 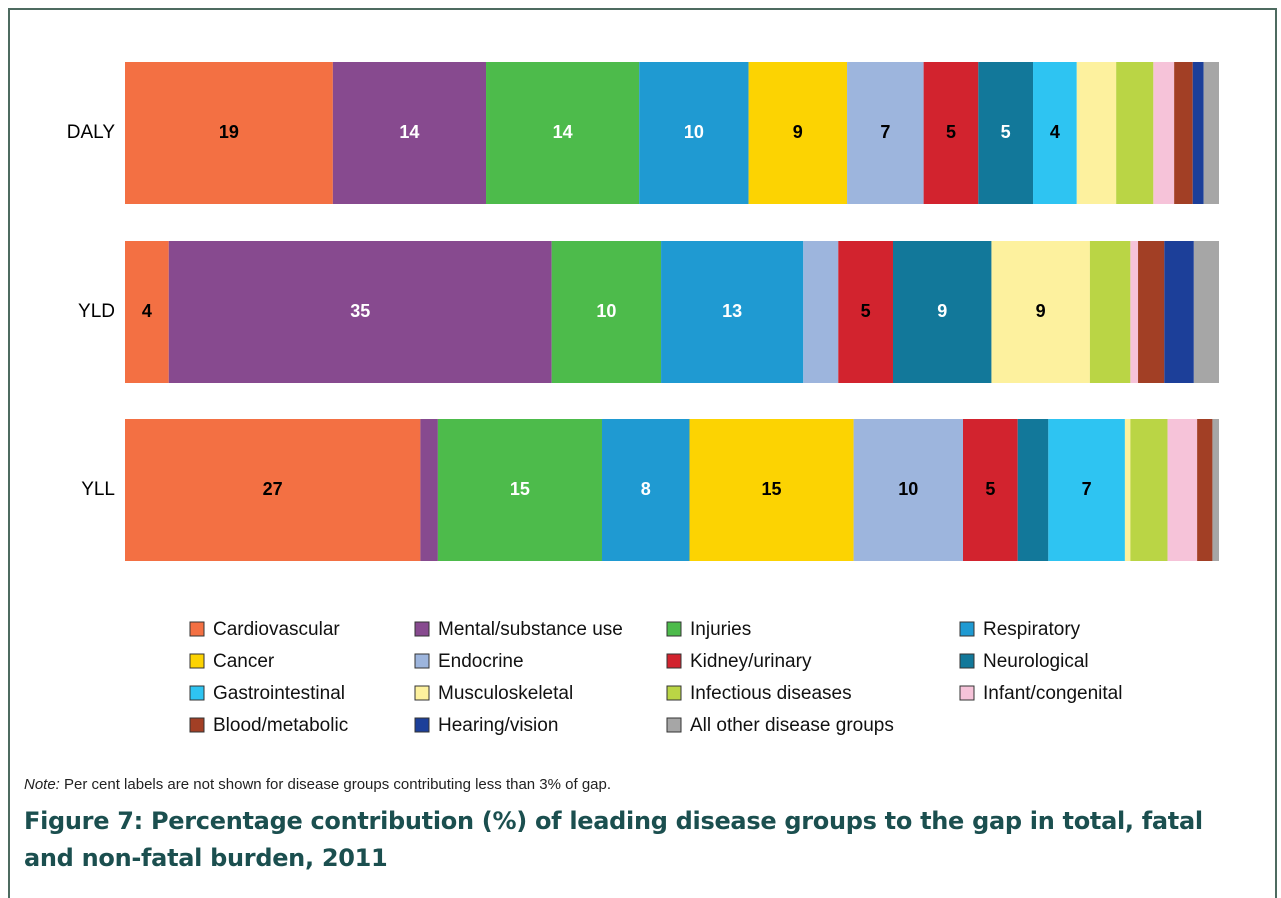 What do you see at coordinates (1036, 661) in the screenshot?
I see `legend-label: Neurological` at bounding box center [1036, 661].